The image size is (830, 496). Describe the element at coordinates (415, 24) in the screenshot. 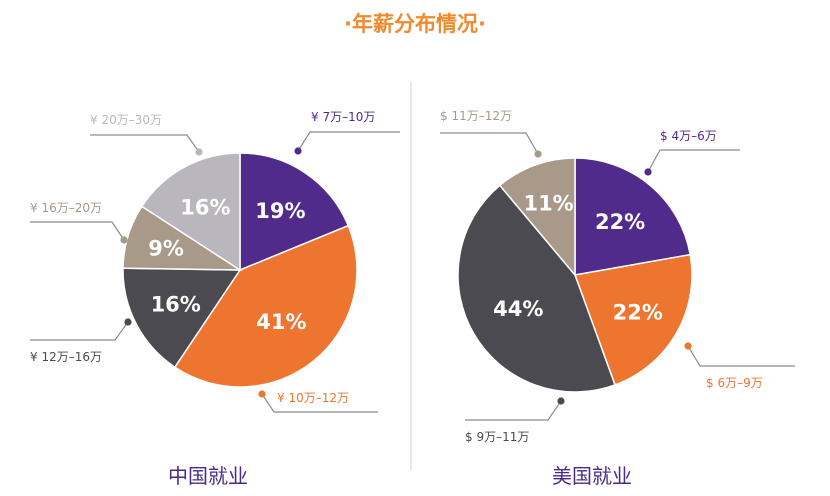

I see `figure-title: ·年薪分布情况·` at that location.